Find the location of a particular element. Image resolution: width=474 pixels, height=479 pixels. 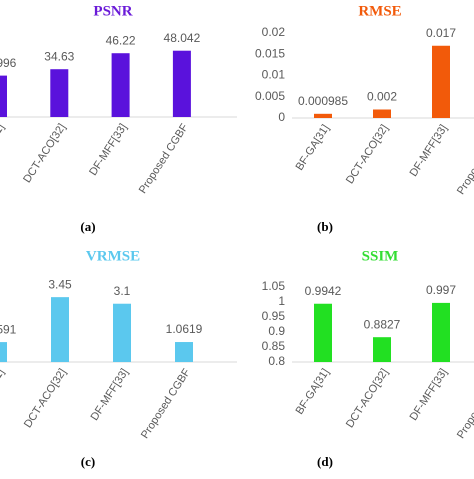

value-label: 0.9942 is located at coordinates (323, 291).